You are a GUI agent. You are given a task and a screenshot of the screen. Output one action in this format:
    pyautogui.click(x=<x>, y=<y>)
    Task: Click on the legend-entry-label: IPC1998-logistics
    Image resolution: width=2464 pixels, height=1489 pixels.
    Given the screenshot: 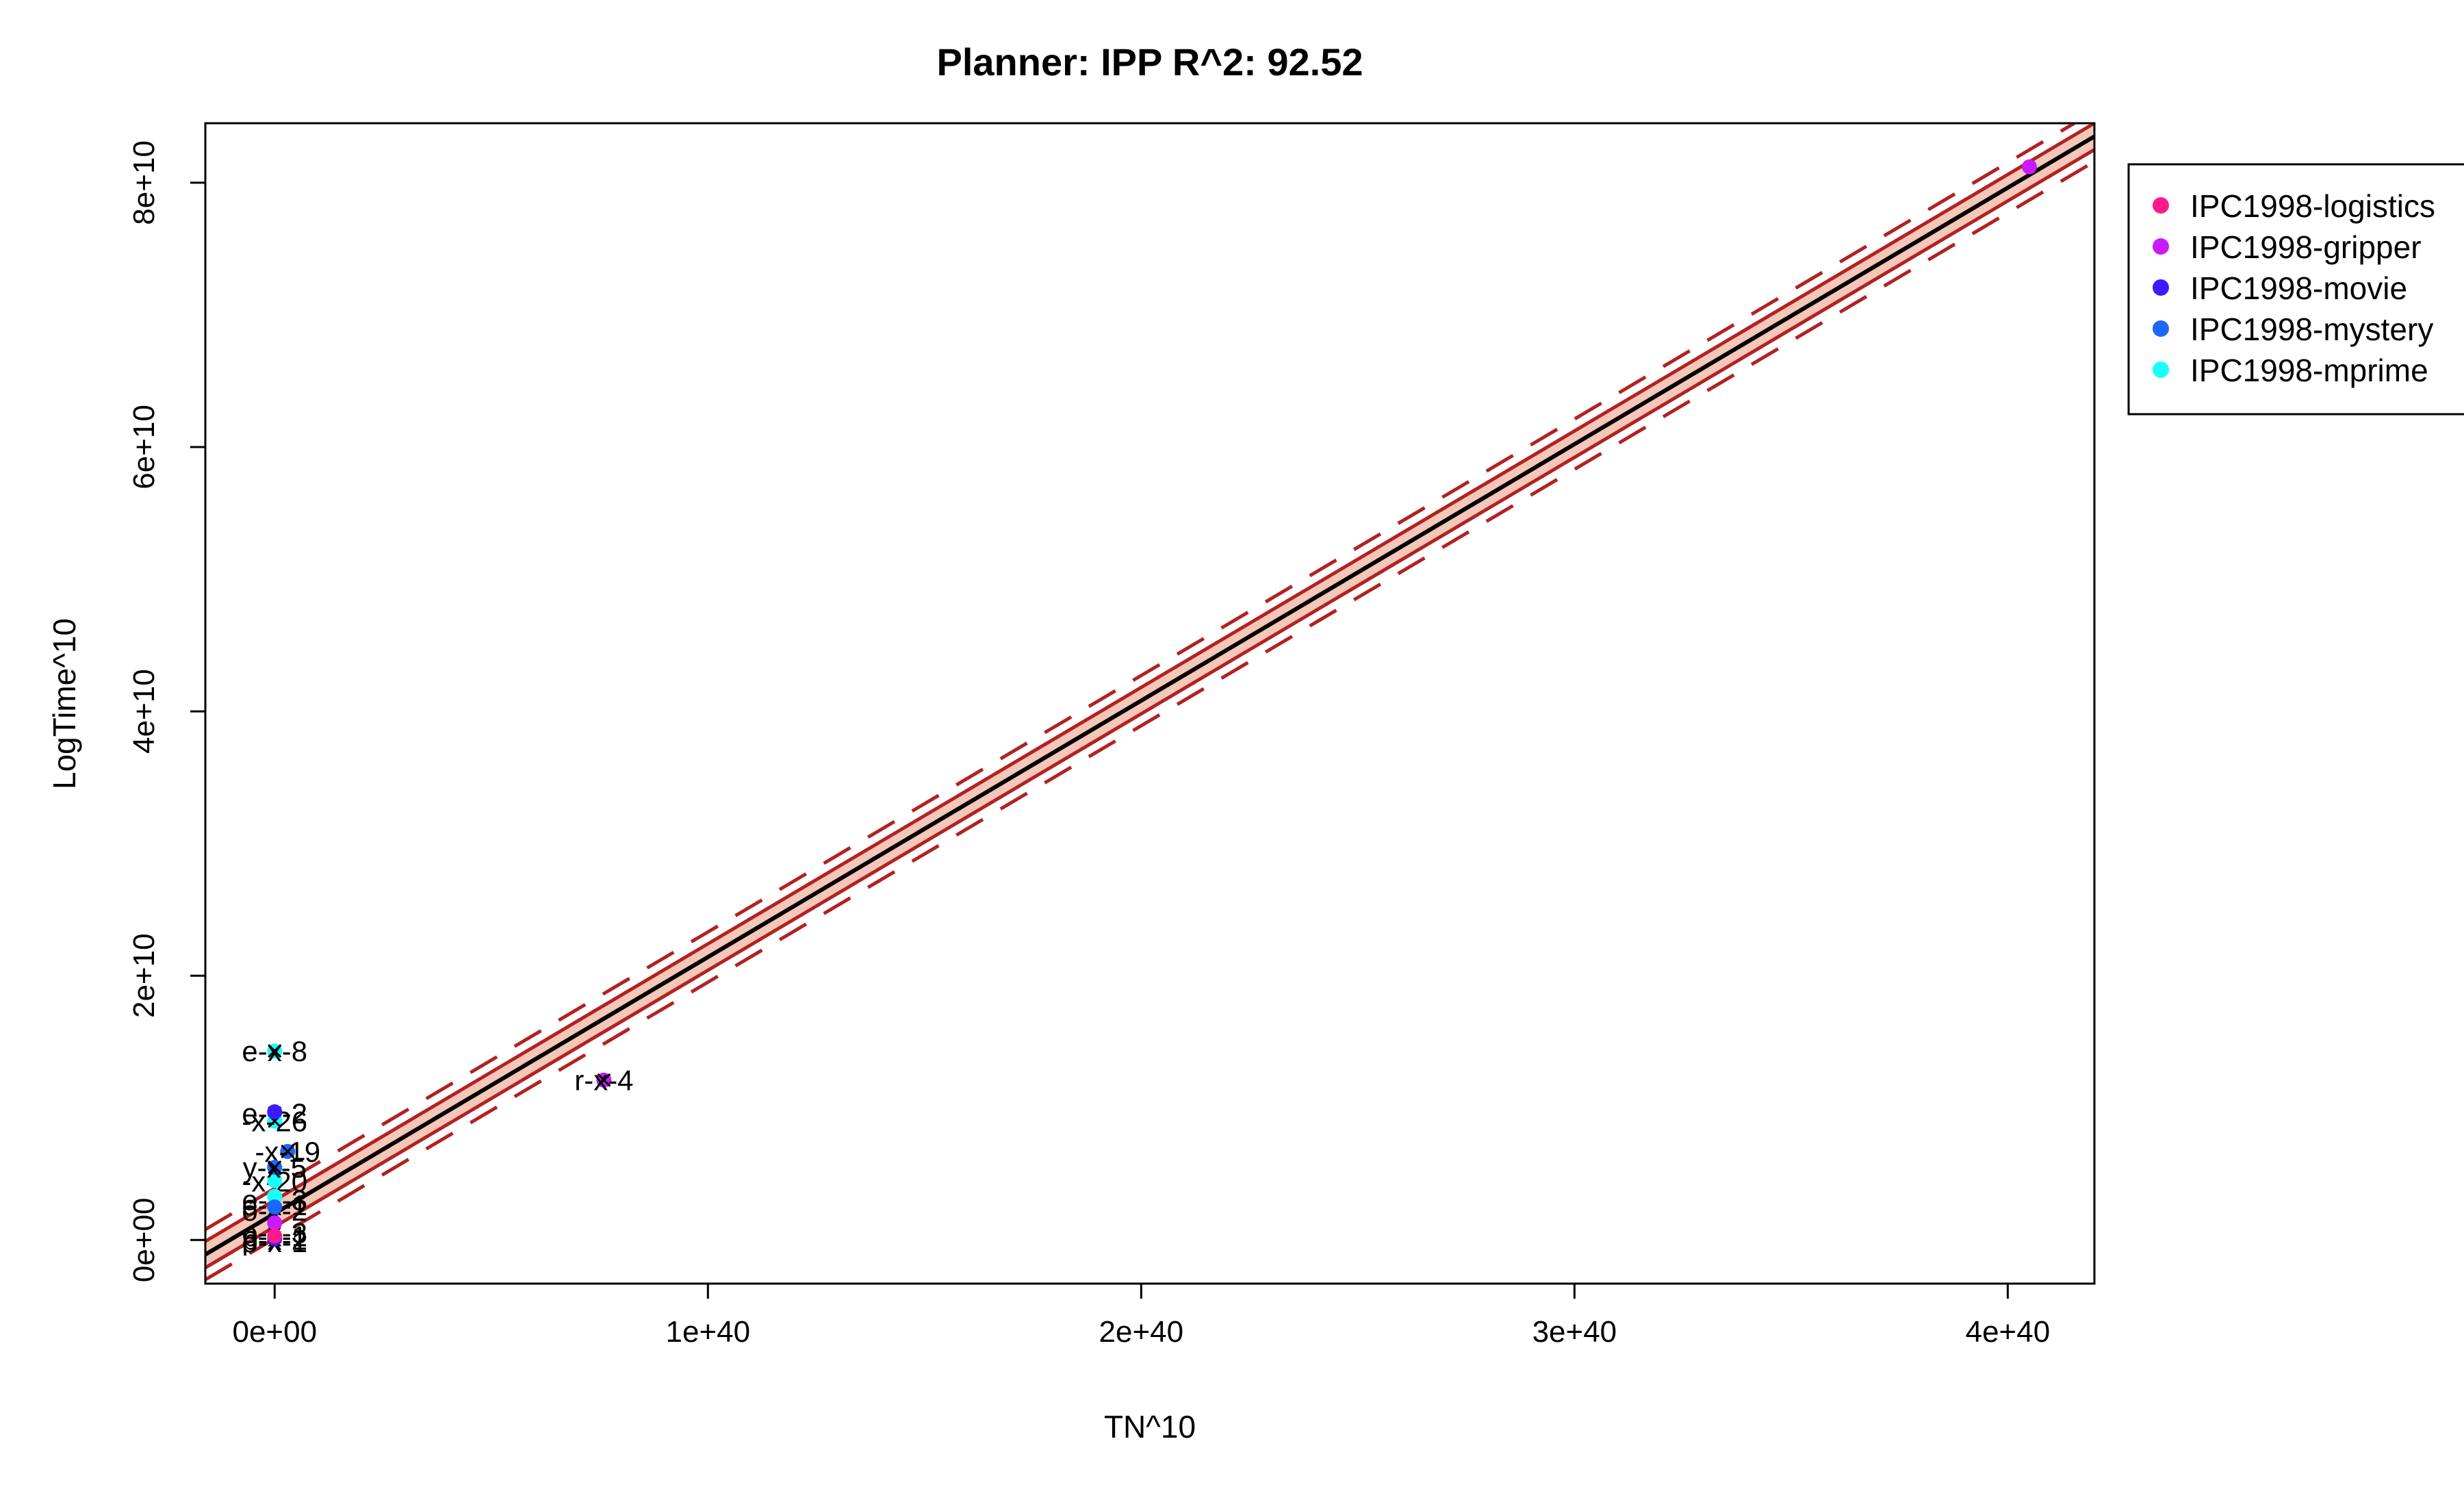 What is the action you would take?
    pyautogui.click(x=2312, y=206)
    